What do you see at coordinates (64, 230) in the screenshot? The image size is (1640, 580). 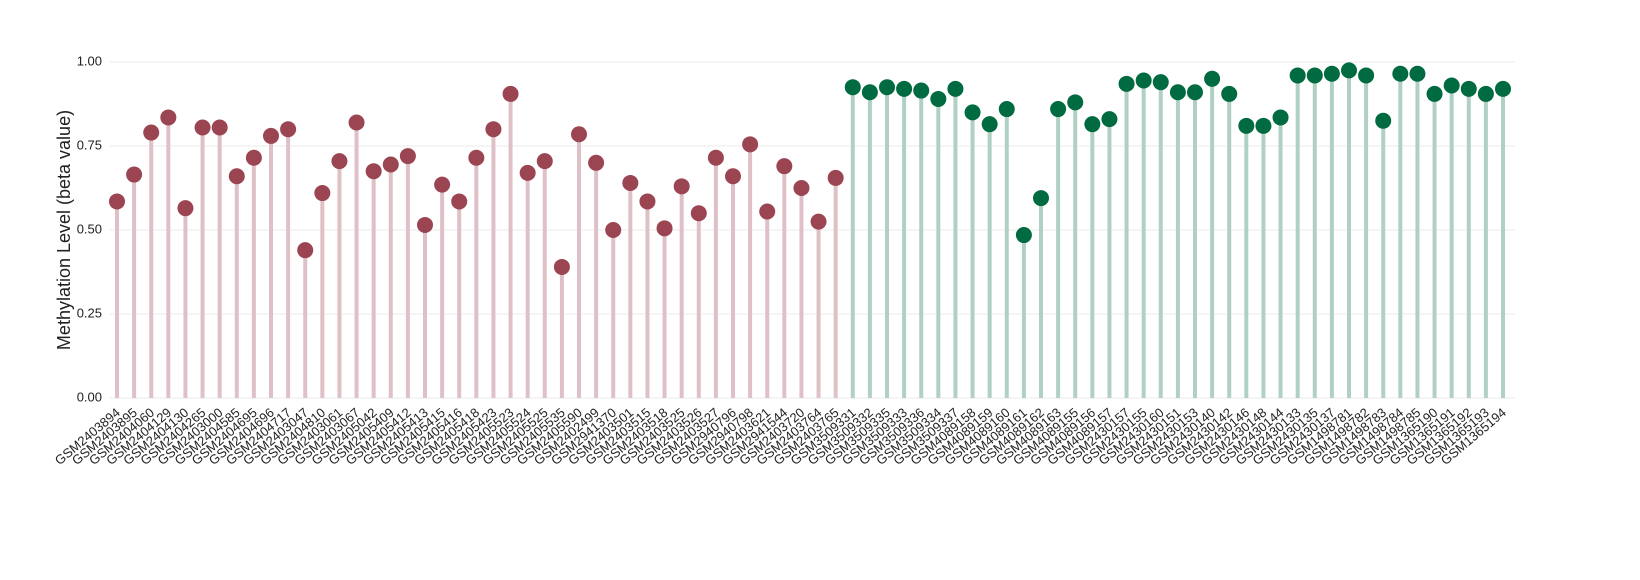 I see `y-axis-title: Methylation Level (beta value)` at bounding box center [64, 230].